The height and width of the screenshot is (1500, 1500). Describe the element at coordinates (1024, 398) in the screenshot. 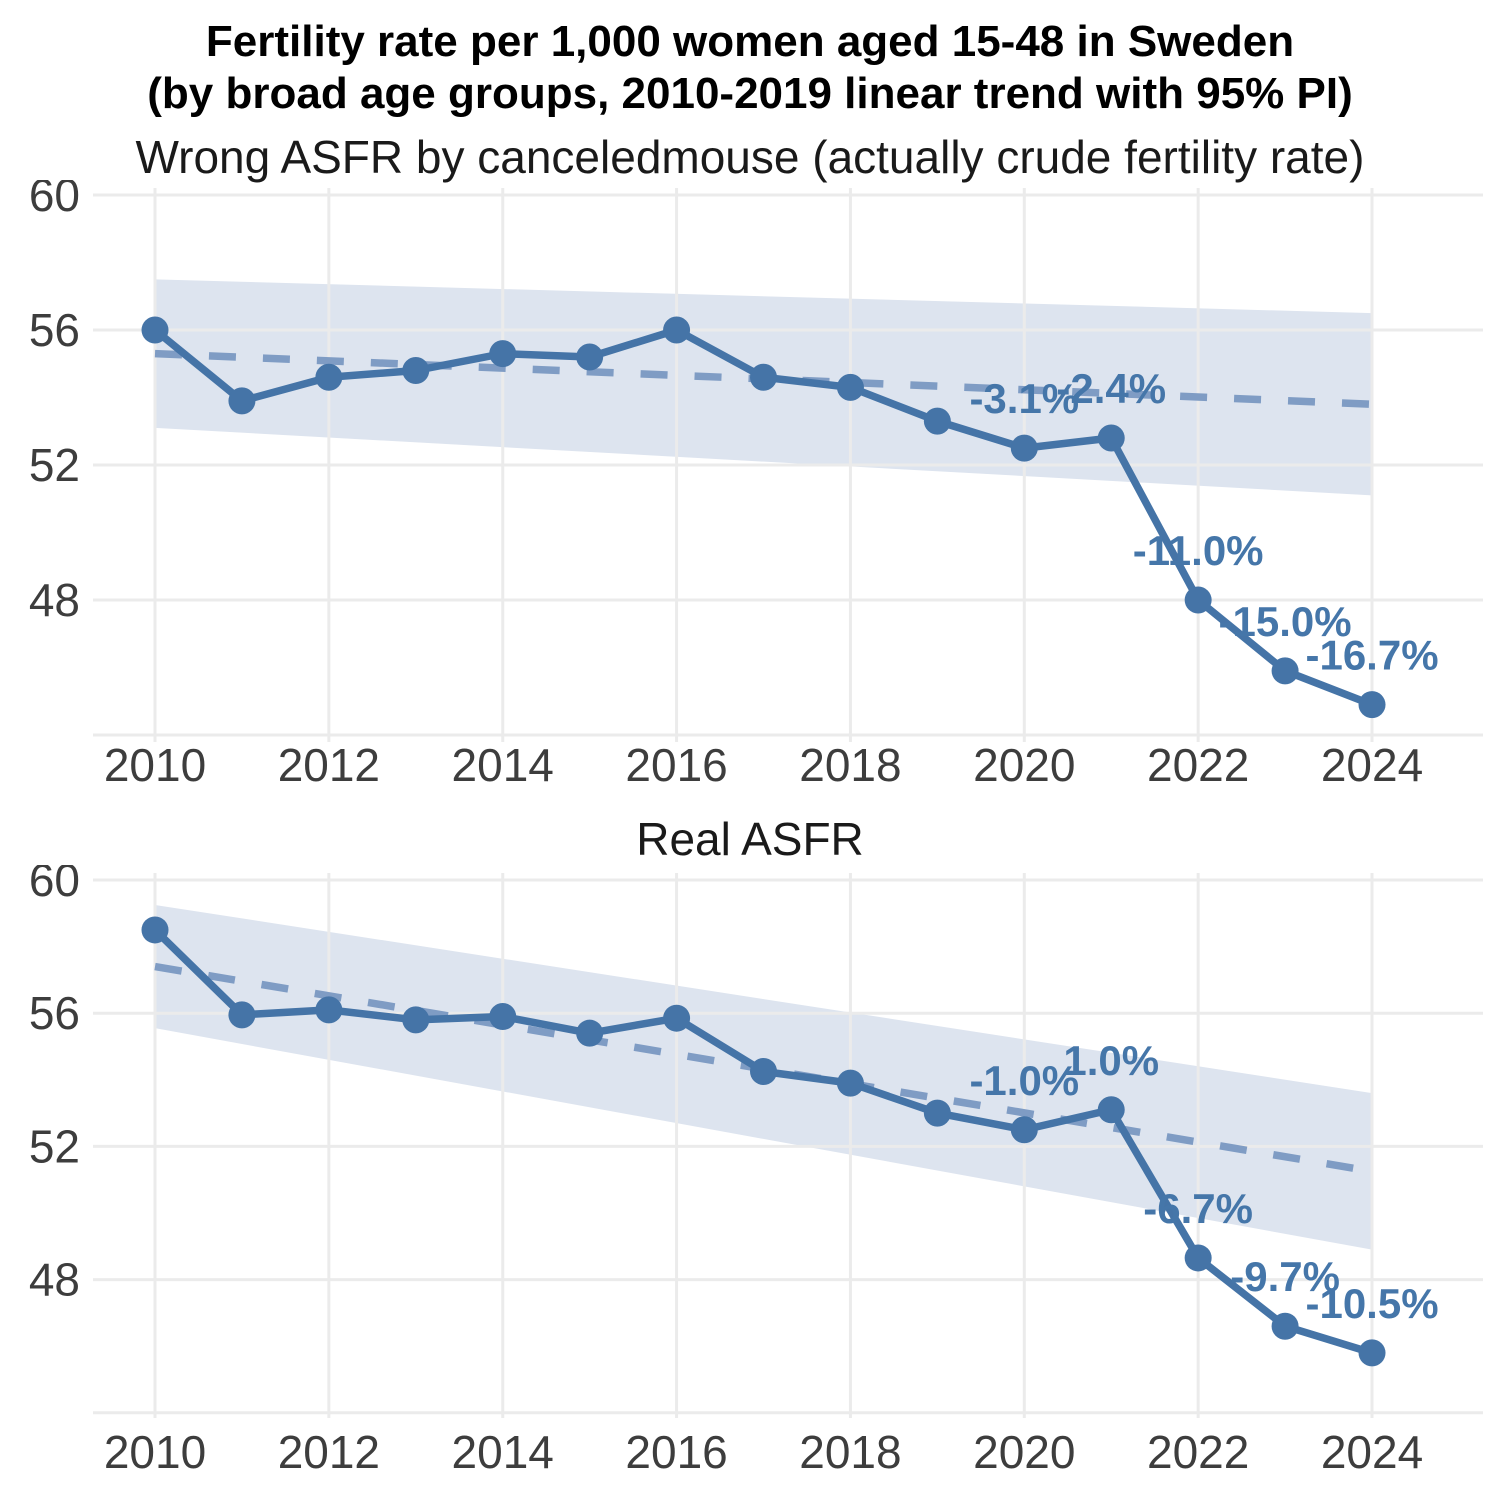

I see `annotation-2020: -3.1%` at that location.